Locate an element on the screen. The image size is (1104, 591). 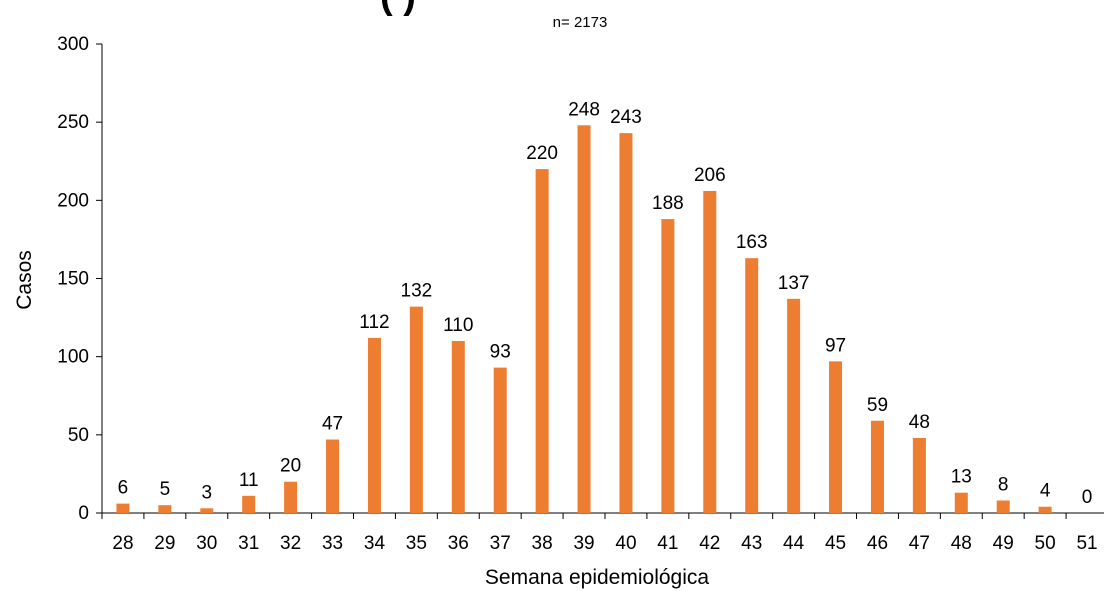
y-tick-label: 150 is located at coordinates (73, 279).